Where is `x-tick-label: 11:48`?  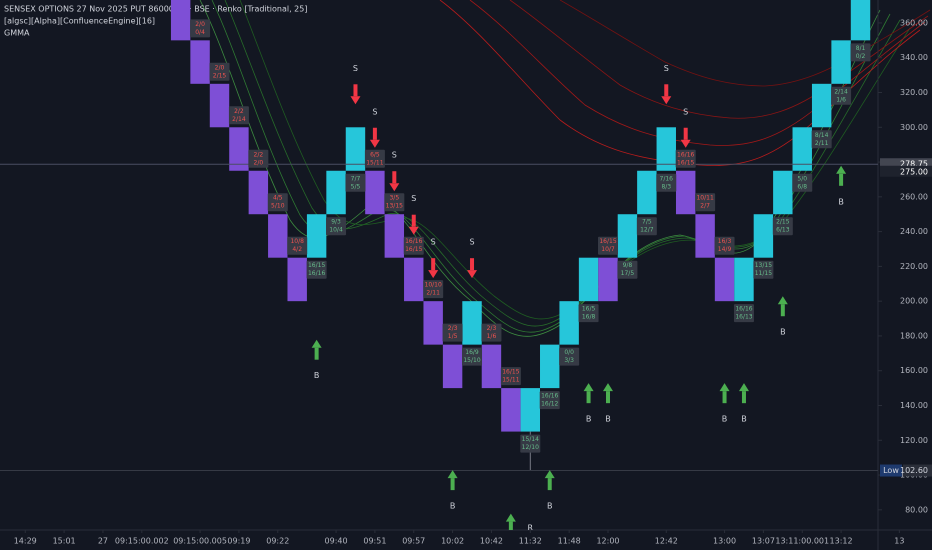
x-tick-label: 11:48 is located at coordinates (569, 541).